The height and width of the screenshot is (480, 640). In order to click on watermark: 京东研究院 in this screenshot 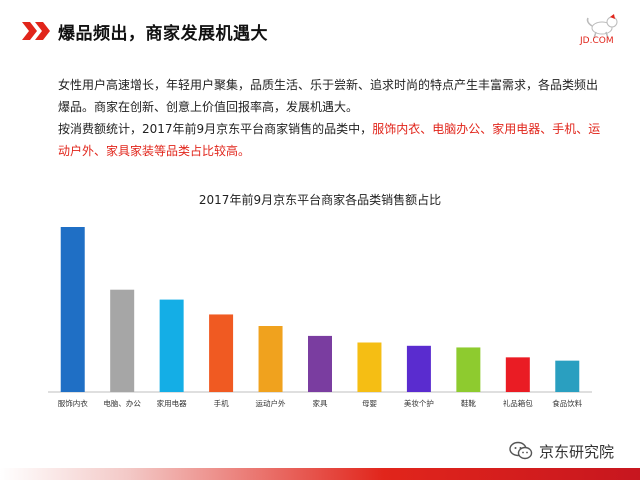, I will do `click(561, 451)`.